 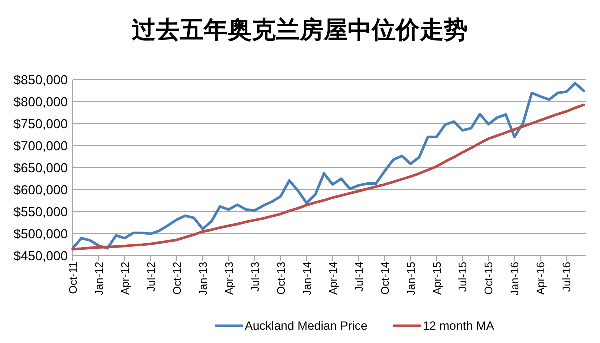 I want to click on x-tick-label: Jul-15, so click(x=464, y=277).